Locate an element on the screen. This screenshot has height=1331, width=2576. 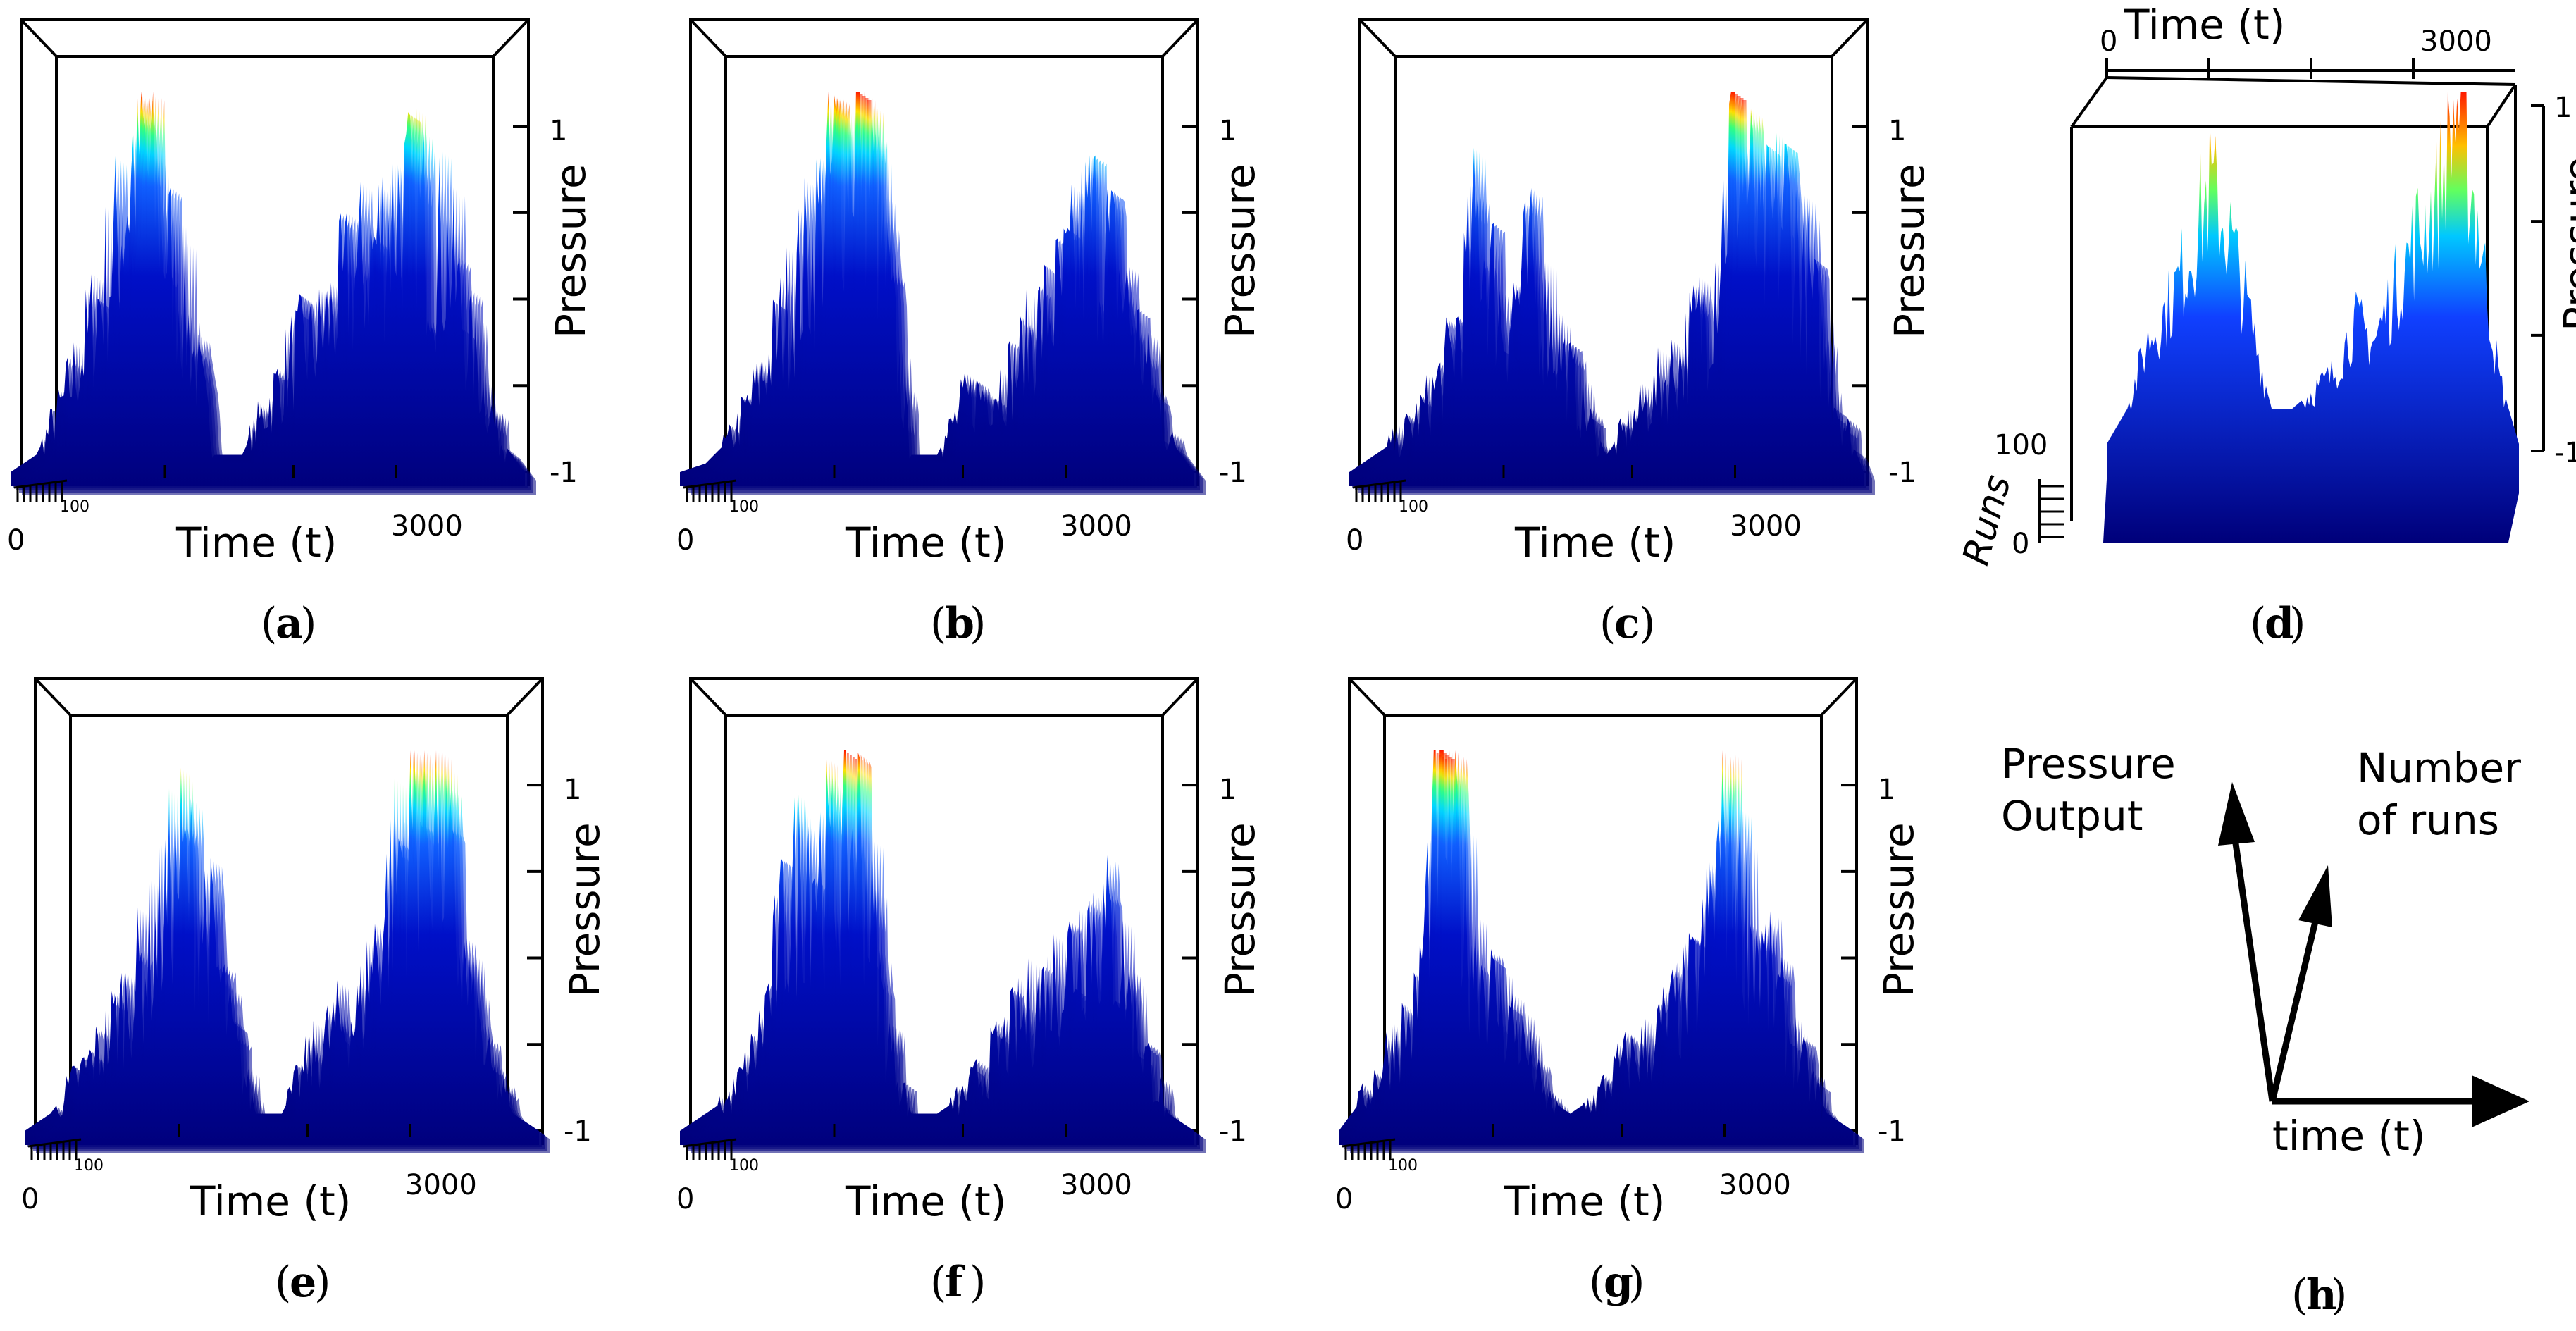
caption-d: (d) is located at coordinates (2277, 623).